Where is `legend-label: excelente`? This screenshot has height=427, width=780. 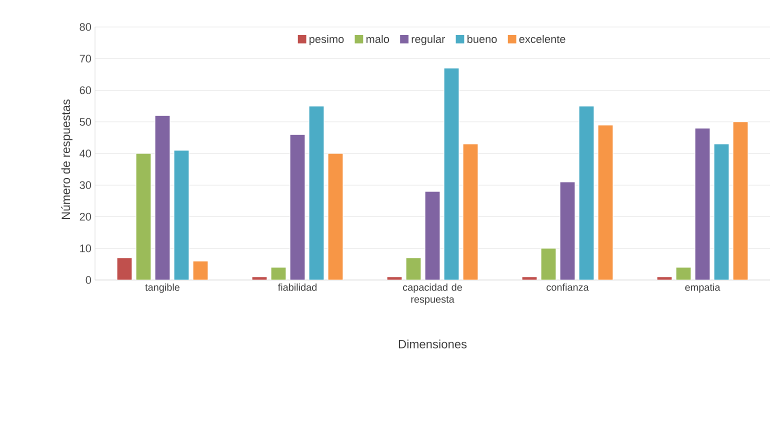
legend-label: excelente is located at coordinates (542, 39).